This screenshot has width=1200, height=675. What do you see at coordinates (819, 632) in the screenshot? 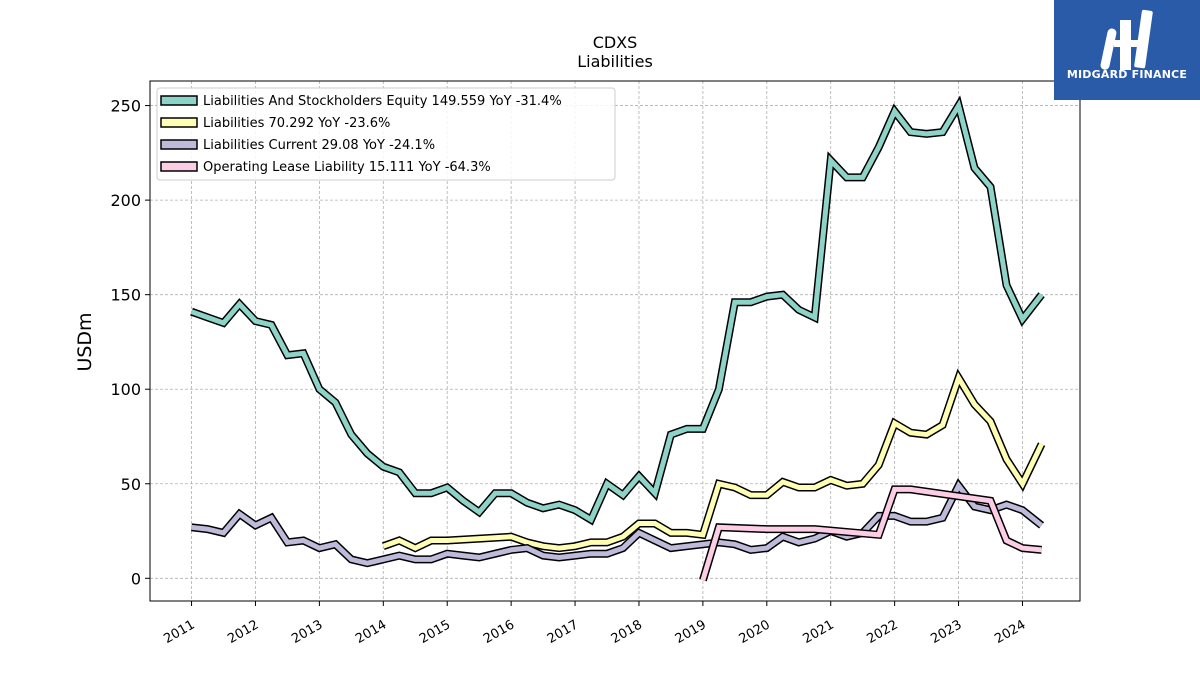
I see `x-tick-label: 2021` at bounding box center [819, 632].